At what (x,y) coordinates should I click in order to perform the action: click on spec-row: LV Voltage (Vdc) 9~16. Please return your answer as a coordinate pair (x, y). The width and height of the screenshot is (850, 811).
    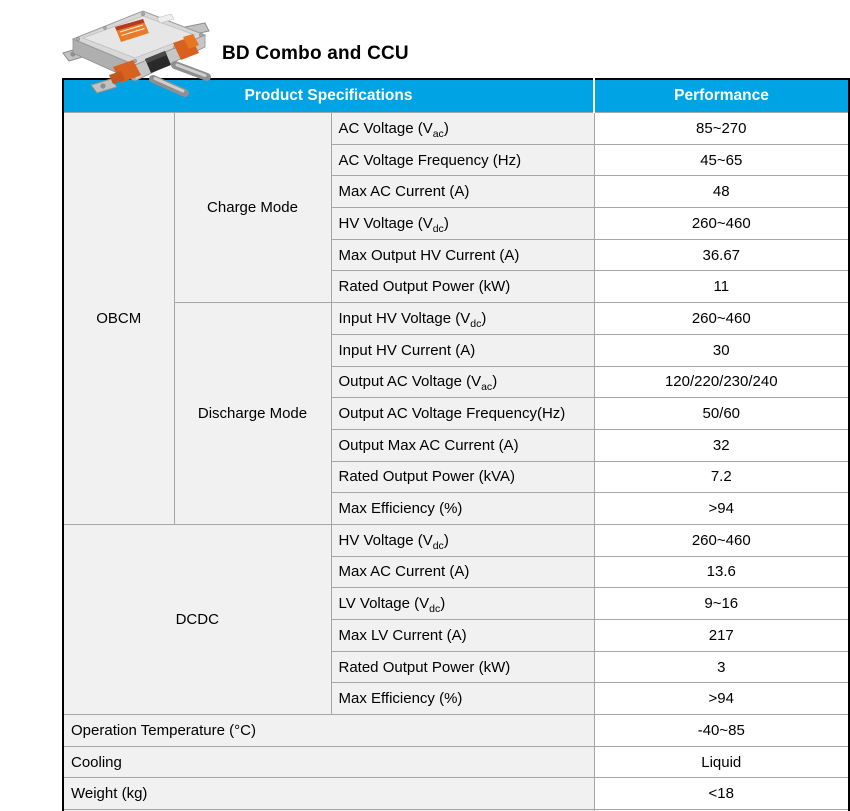
    Looking at the image, I should click on (456, 603).